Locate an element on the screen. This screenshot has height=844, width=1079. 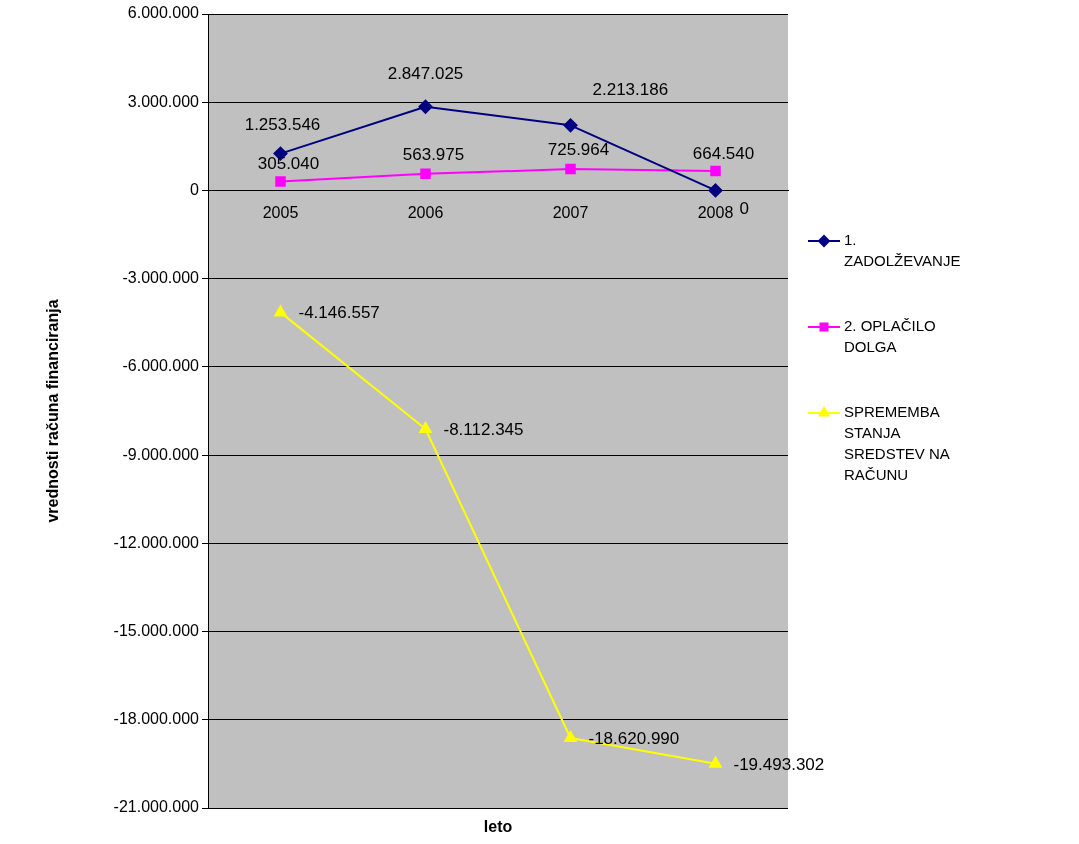
y-tick-label: -18.000.000 is located at coordinates (156, 719).